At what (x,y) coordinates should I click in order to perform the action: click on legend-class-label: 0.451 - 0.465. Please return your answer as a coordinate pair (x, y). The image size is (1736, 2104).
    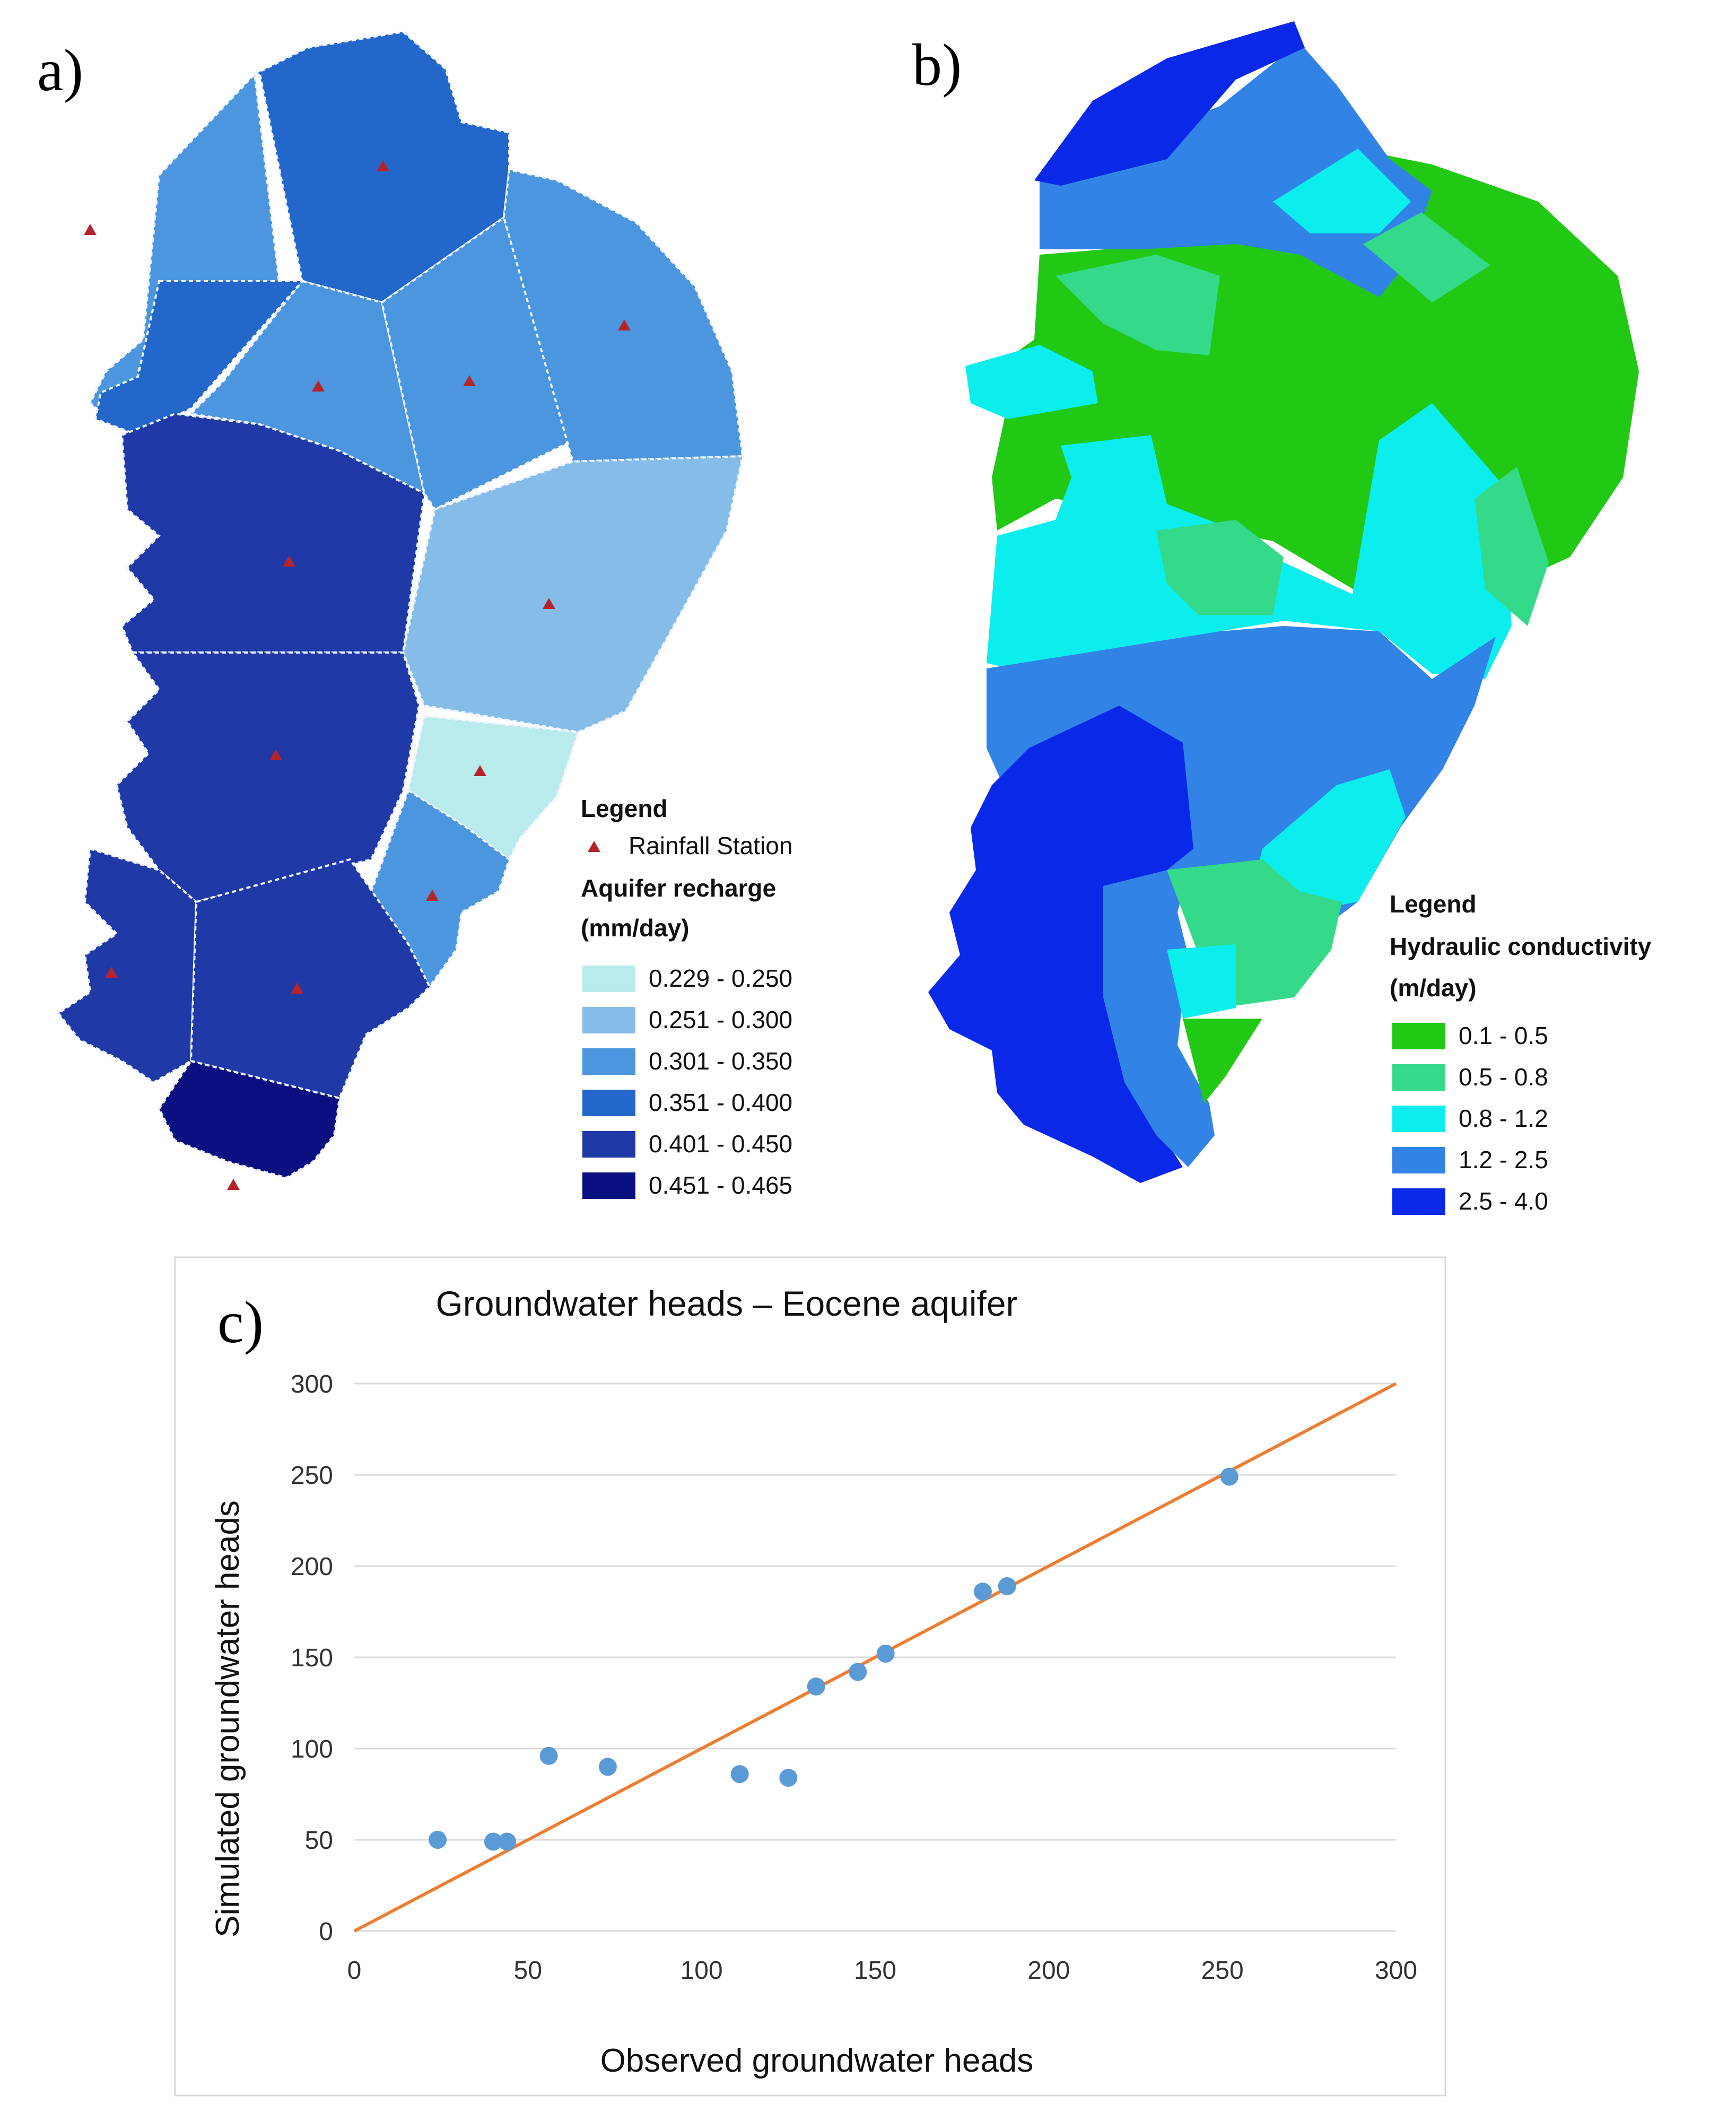
    Looking at the image, I should click on (720, 1185).